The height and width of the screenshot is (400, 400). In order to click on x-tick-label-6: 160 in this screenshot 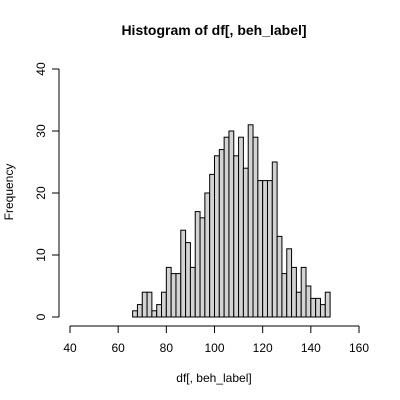, I will do `click(359, 348)`.